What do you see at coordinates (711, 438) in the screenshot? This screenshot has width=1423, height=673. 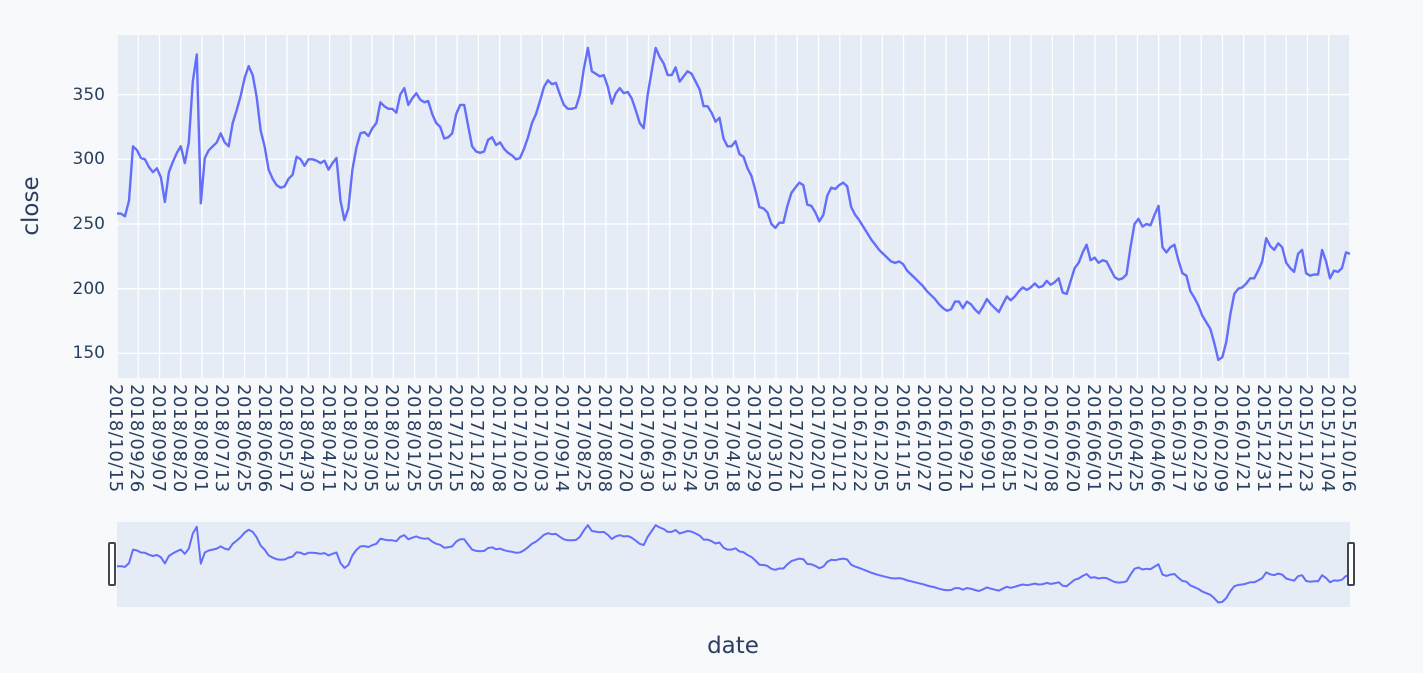 I see `x-tick-label: 2017/05/05` at bounding box center [711, 438].